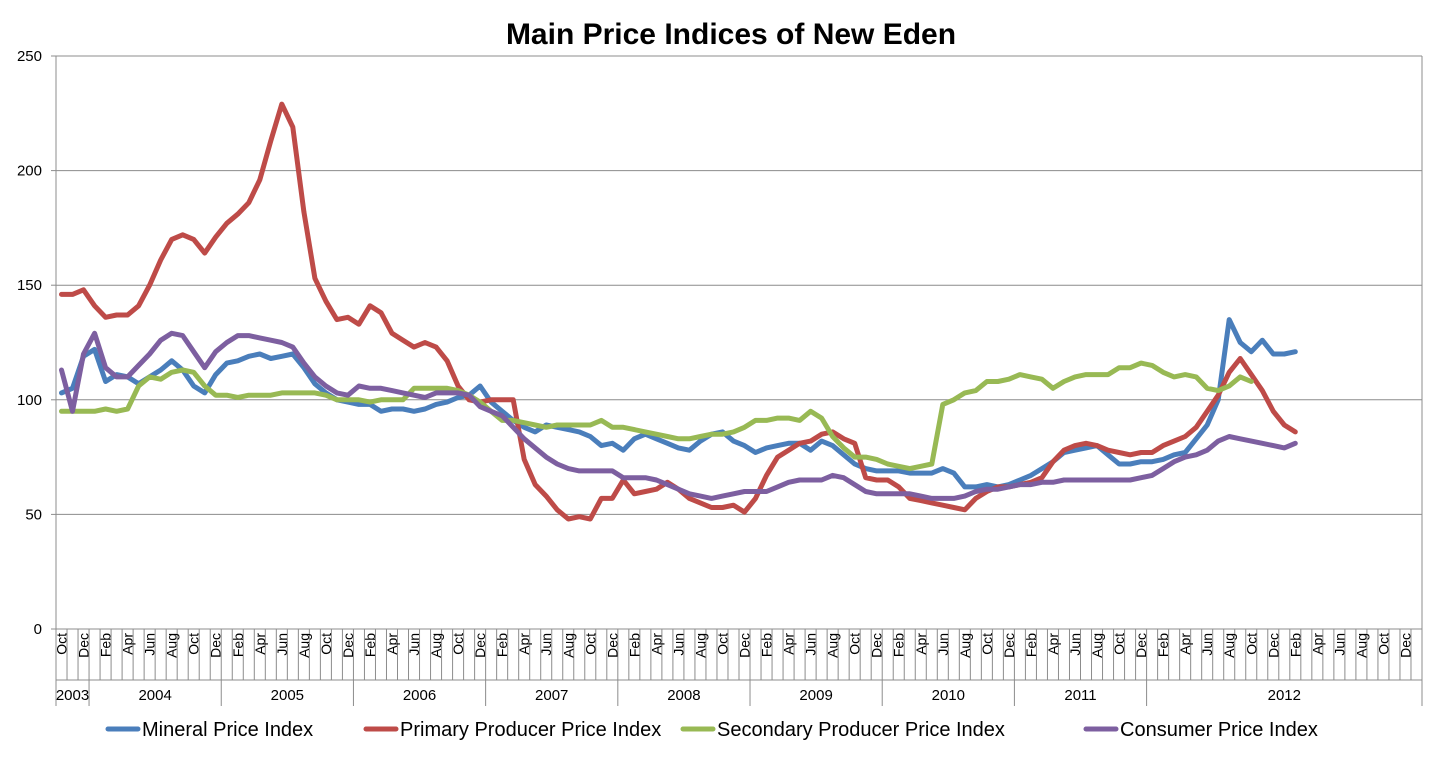  What do you see at coordinates (36, 343) in the screenshot?
I see `y-axis: 0 50 100 150 200 250` at bounding box center [36, 343].